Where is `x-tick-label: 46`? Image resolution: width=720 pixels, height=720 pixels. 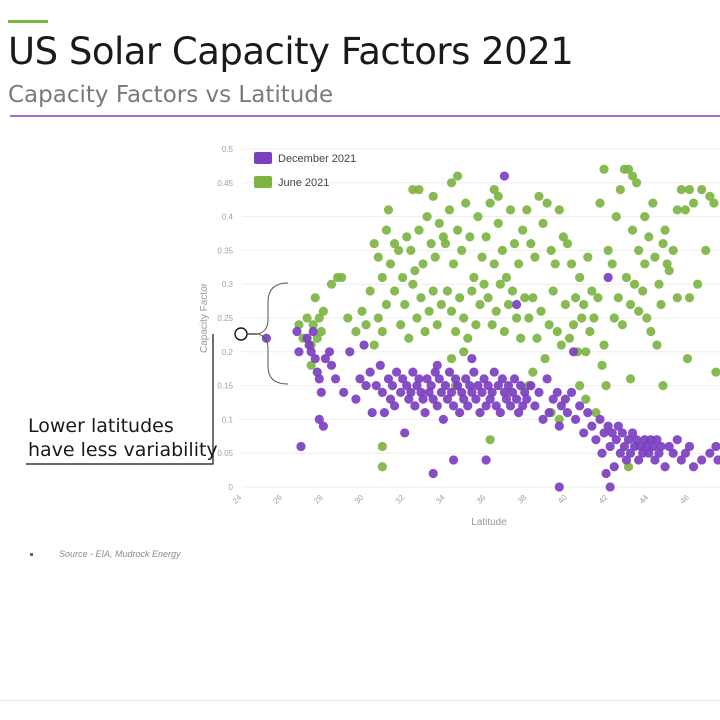
x-tick-label: 46 is located at coordinates (684, 499).